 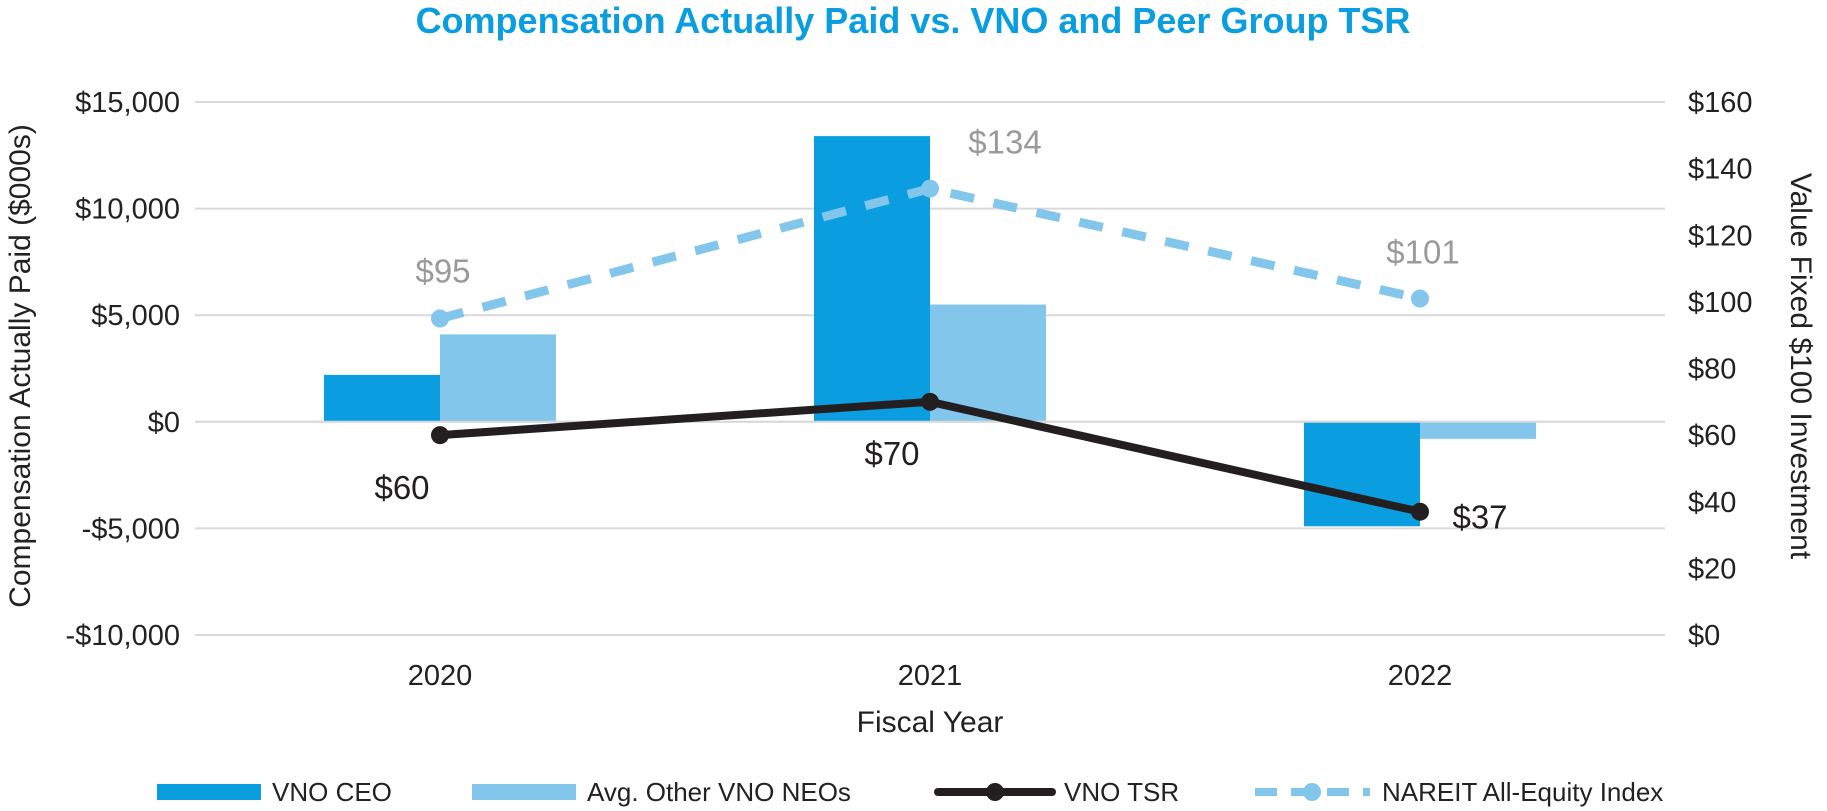 What do you see at coordinates (930, 401) in the screenshot?
I see `point-vno-tsr-2021` at bounding box center [930, 401].